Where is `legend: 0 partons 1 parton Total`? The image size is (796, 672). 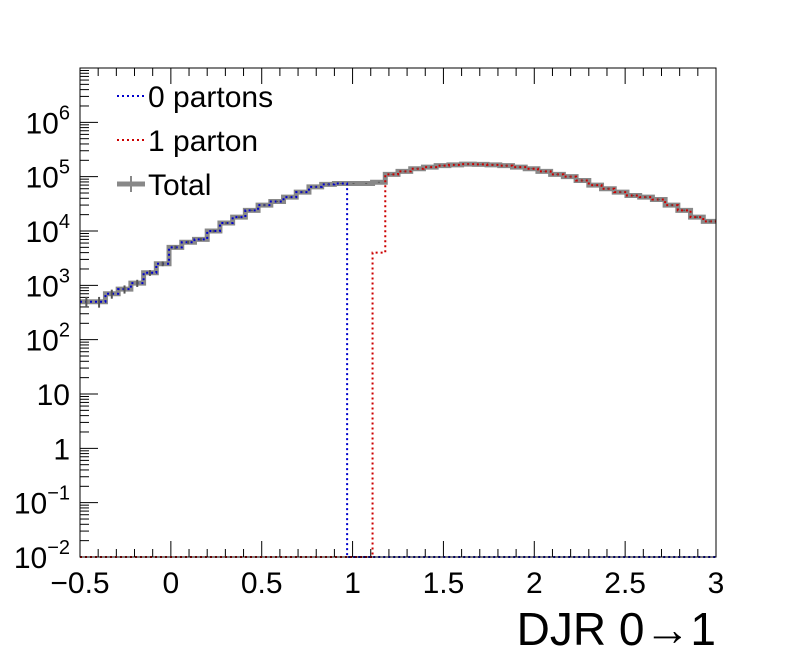 legend: 0 partons 1 parton Total is located at coordinates (195, 141).